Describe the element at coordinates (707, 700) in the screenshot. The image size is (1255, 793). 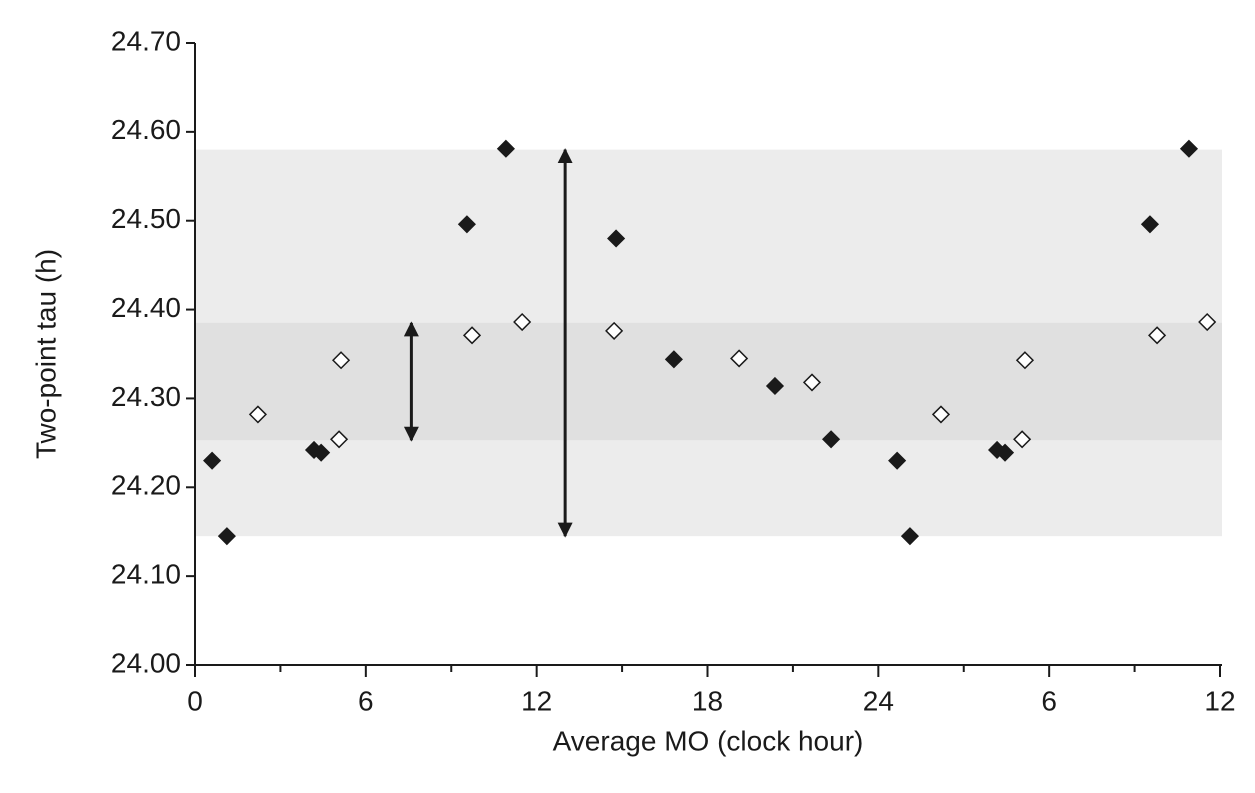
I see `x-tick-label: 18` at that location.